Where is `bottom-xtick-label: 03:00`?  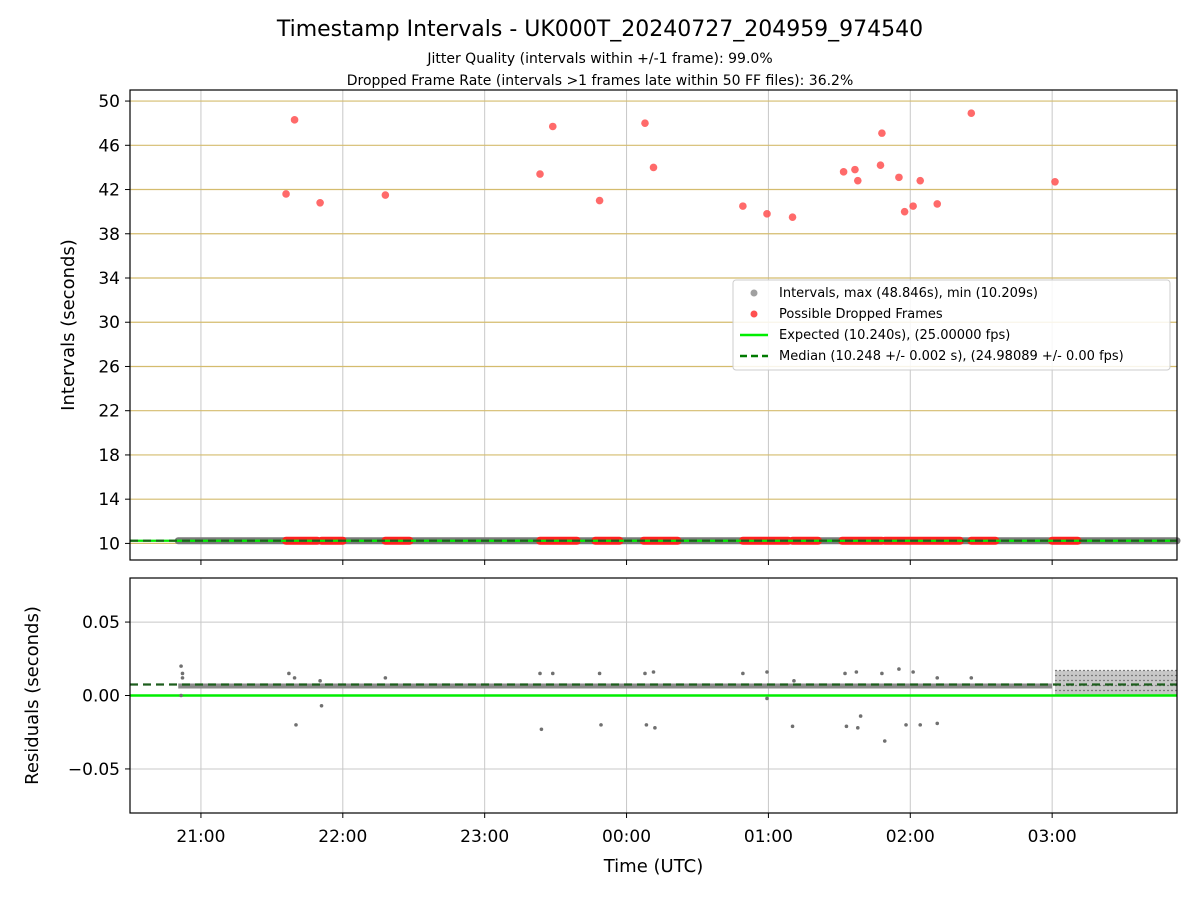
bottom-xtick-label: 03:00 is located at coordinates (1052, 837).